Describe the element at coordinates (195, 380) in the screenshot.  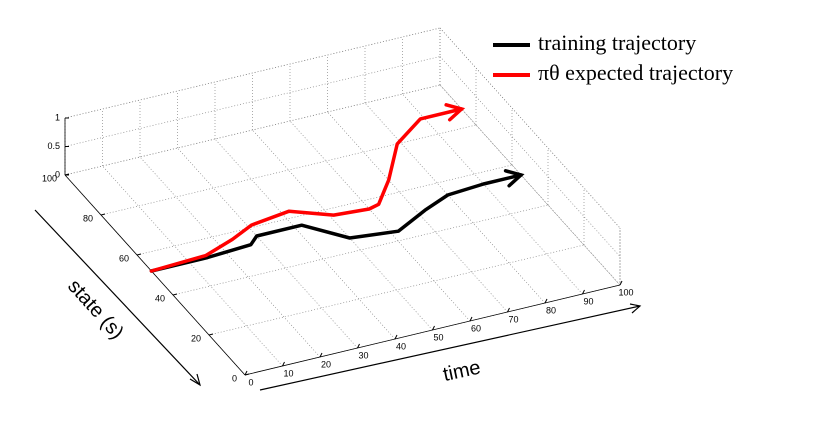
I see `state-axis-arrowhead` at that location.